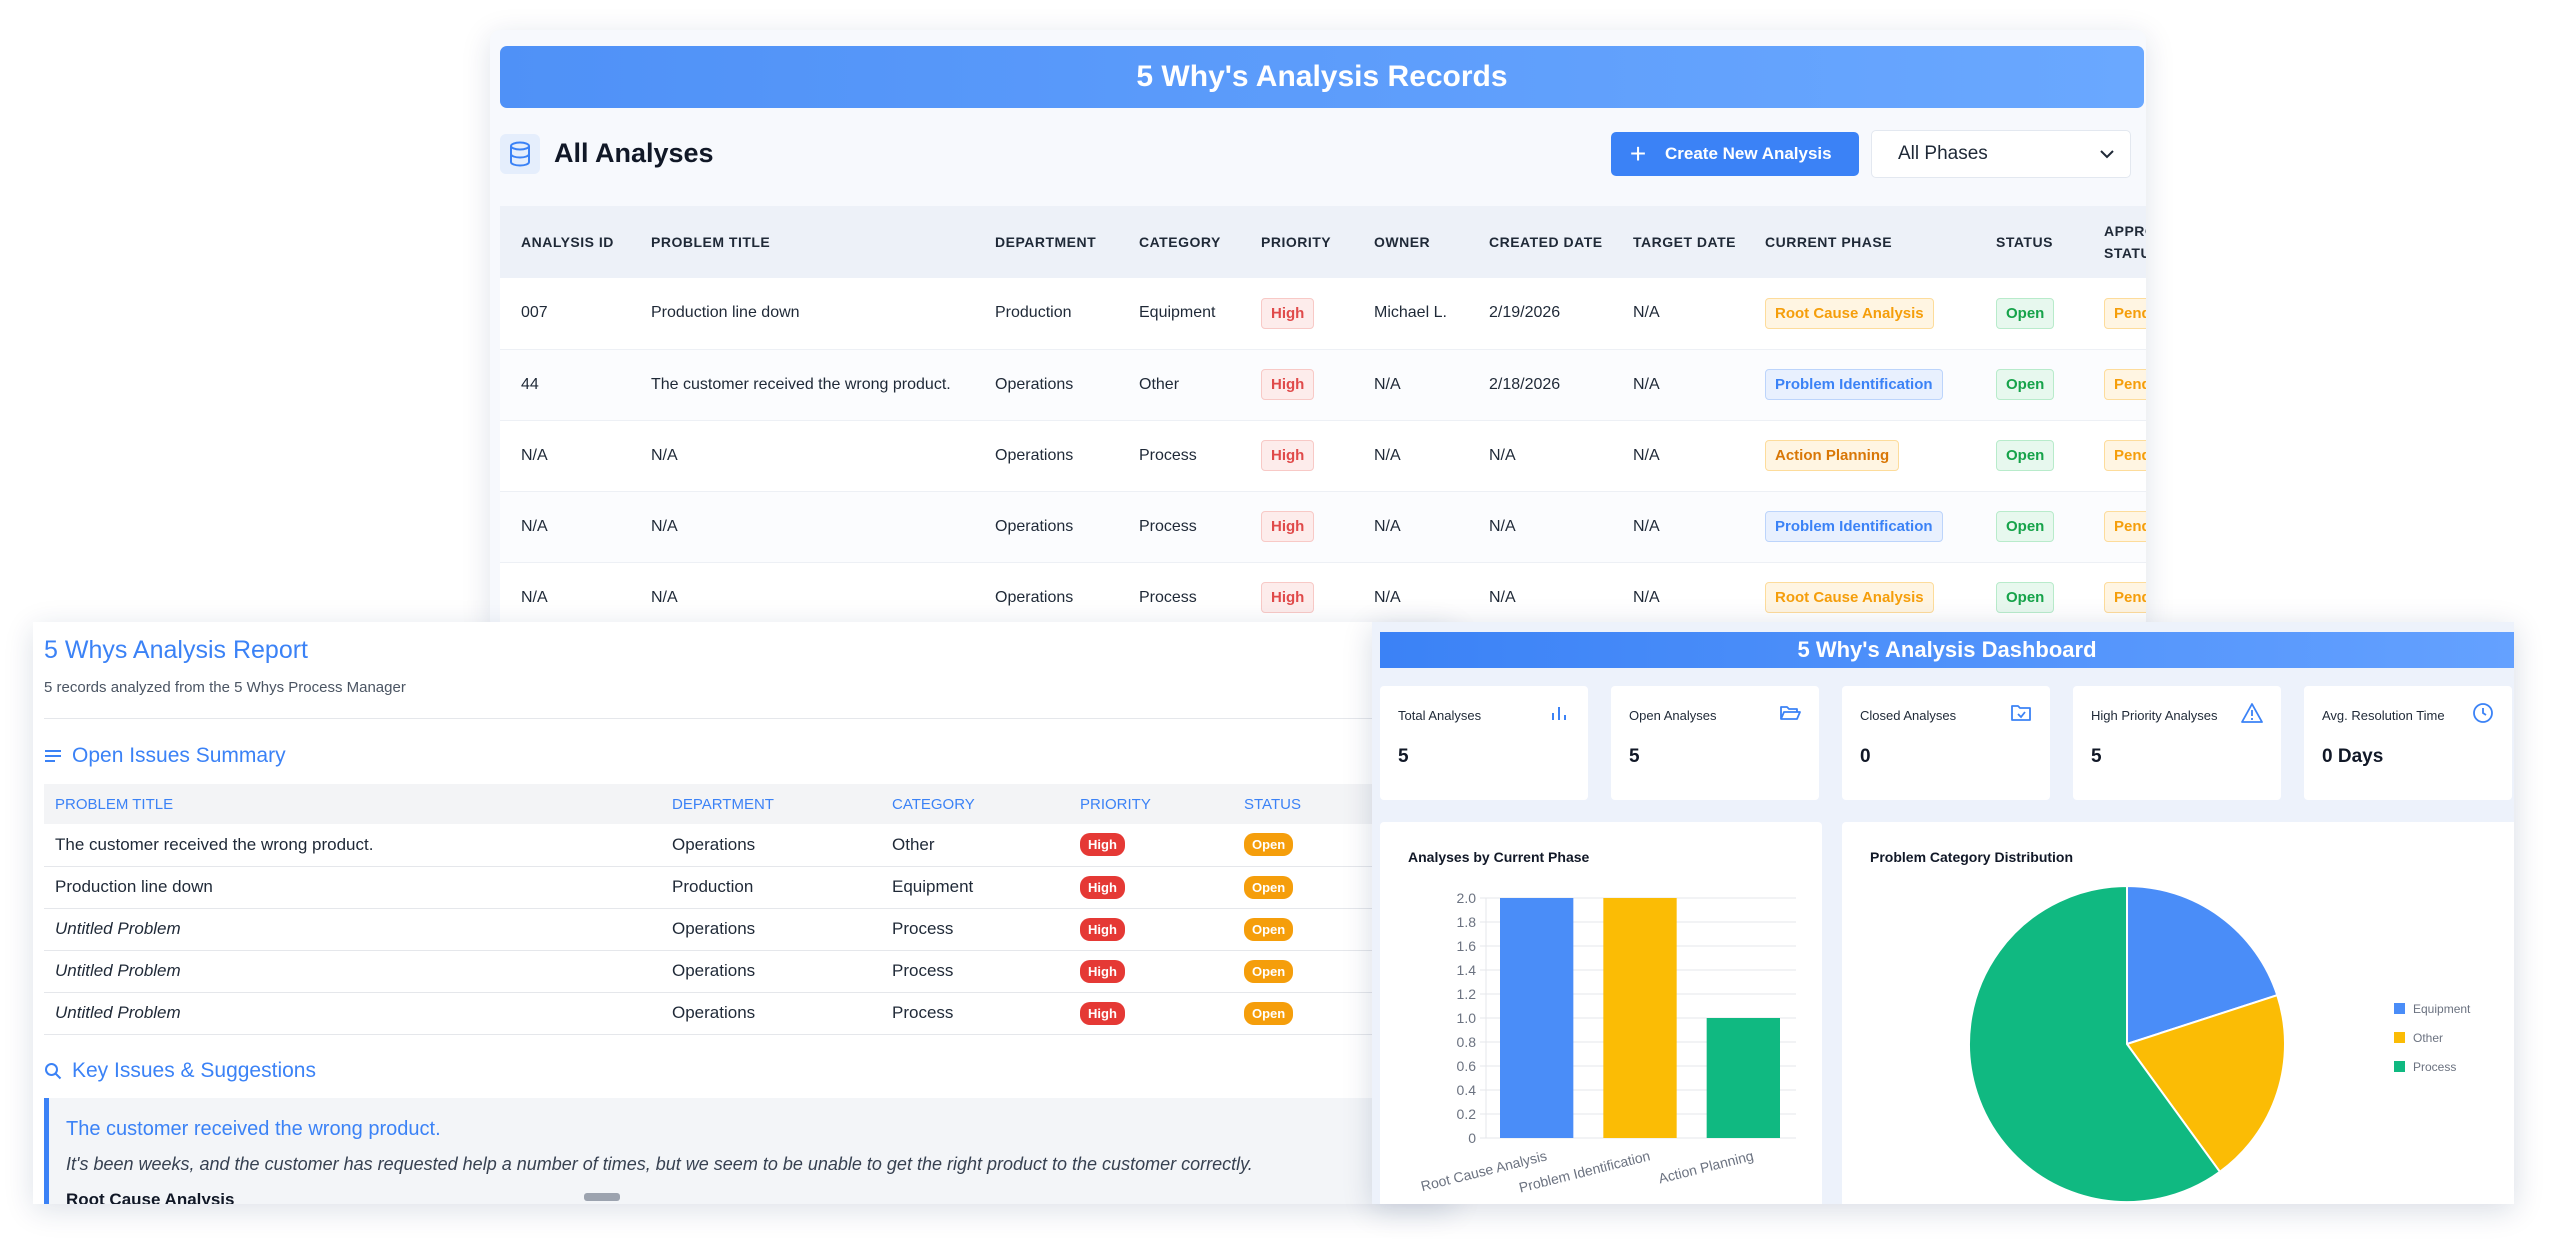 The image size is (2560, 1250). Describe the element at coordinates (1410, 242) in the screenshot. I see `column-header: Owner` at that location.